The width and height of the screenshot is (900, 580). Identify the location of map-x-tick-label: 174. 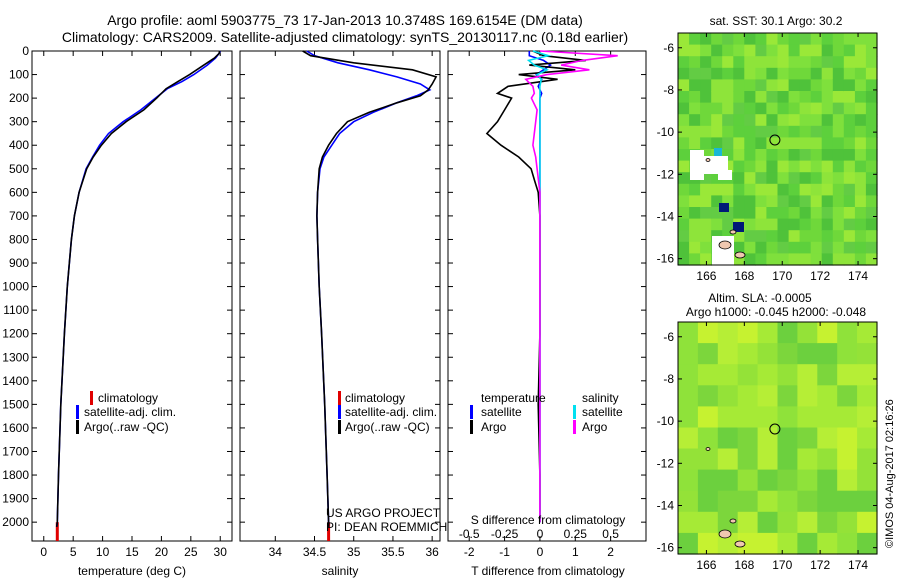
(858, 276).